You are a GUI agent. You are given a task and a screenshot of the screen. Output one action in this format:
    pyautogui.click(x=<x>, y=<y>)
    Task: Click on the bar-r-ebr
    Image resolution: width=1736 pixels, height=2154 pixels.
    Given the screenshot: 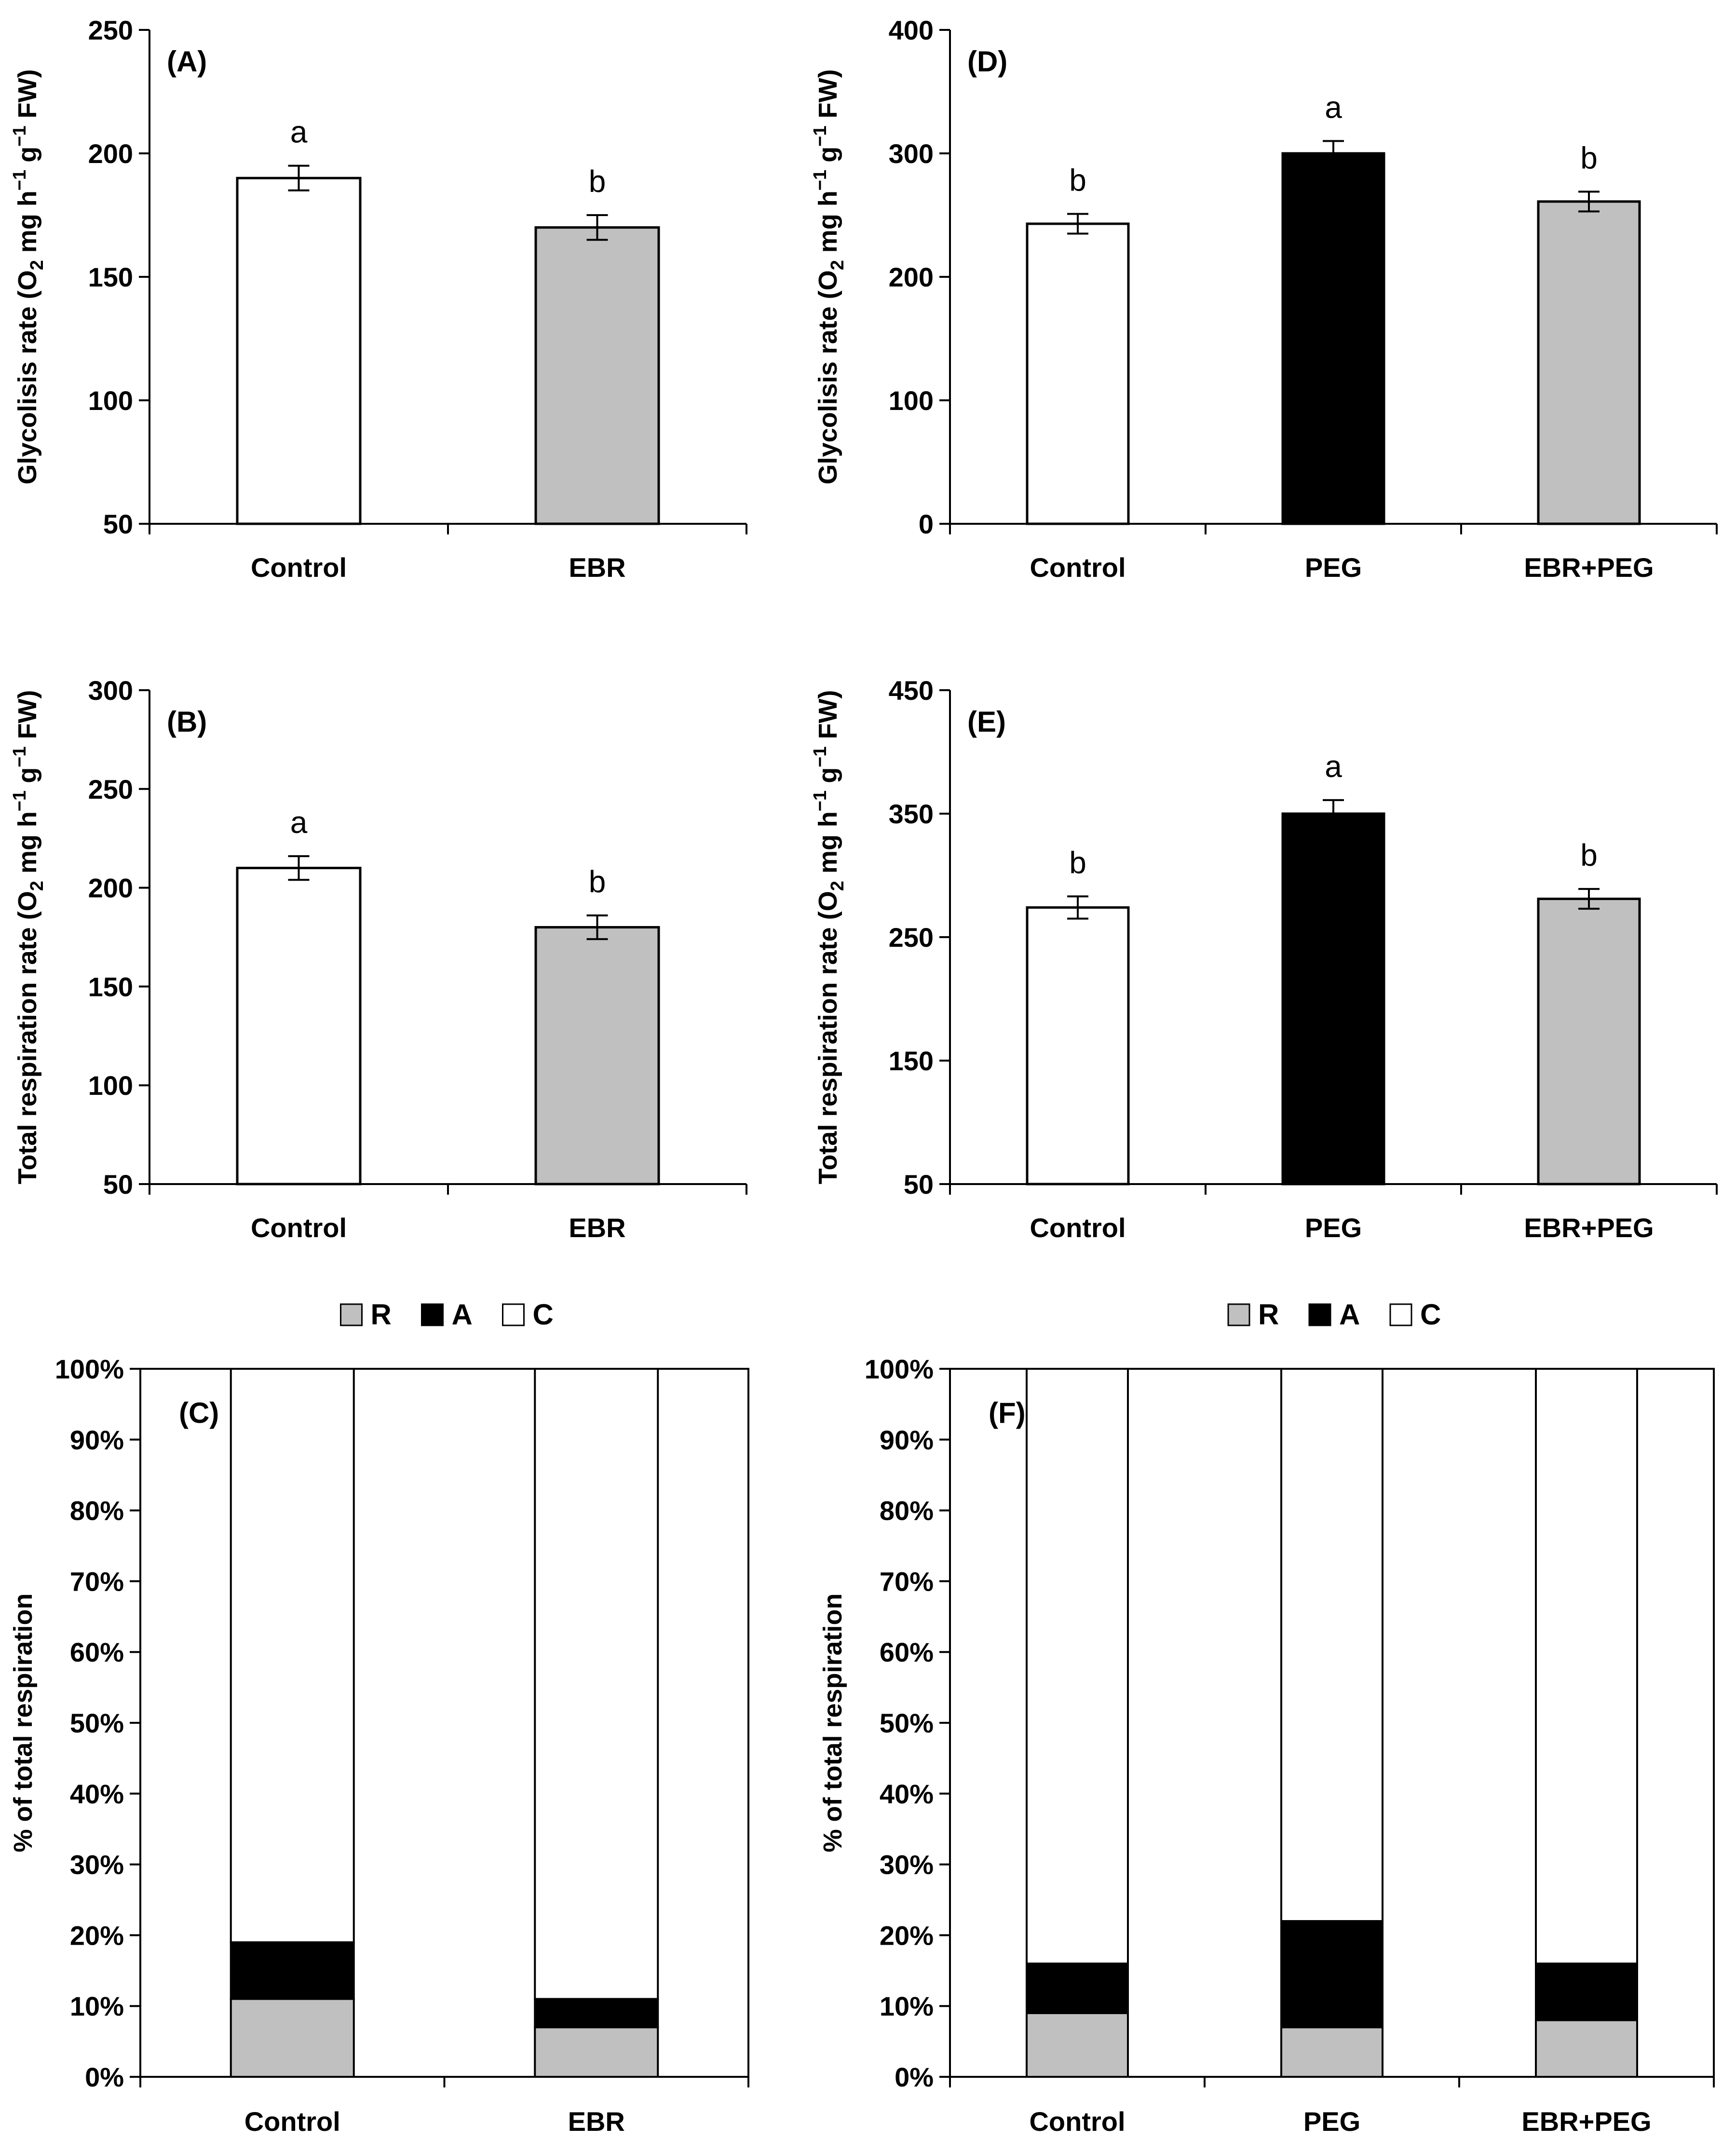 What is the action you would take?
    pyautogui.click(x=596, y=2052)
    